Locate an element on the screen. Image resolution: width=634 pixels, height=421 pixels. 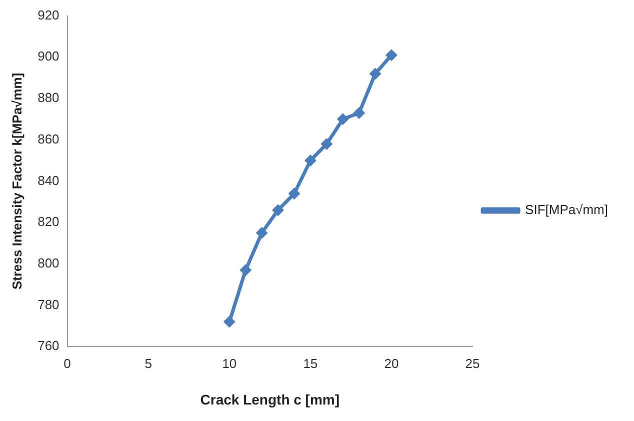
x-tick-label: 10 is located at coordinates (229, 363).